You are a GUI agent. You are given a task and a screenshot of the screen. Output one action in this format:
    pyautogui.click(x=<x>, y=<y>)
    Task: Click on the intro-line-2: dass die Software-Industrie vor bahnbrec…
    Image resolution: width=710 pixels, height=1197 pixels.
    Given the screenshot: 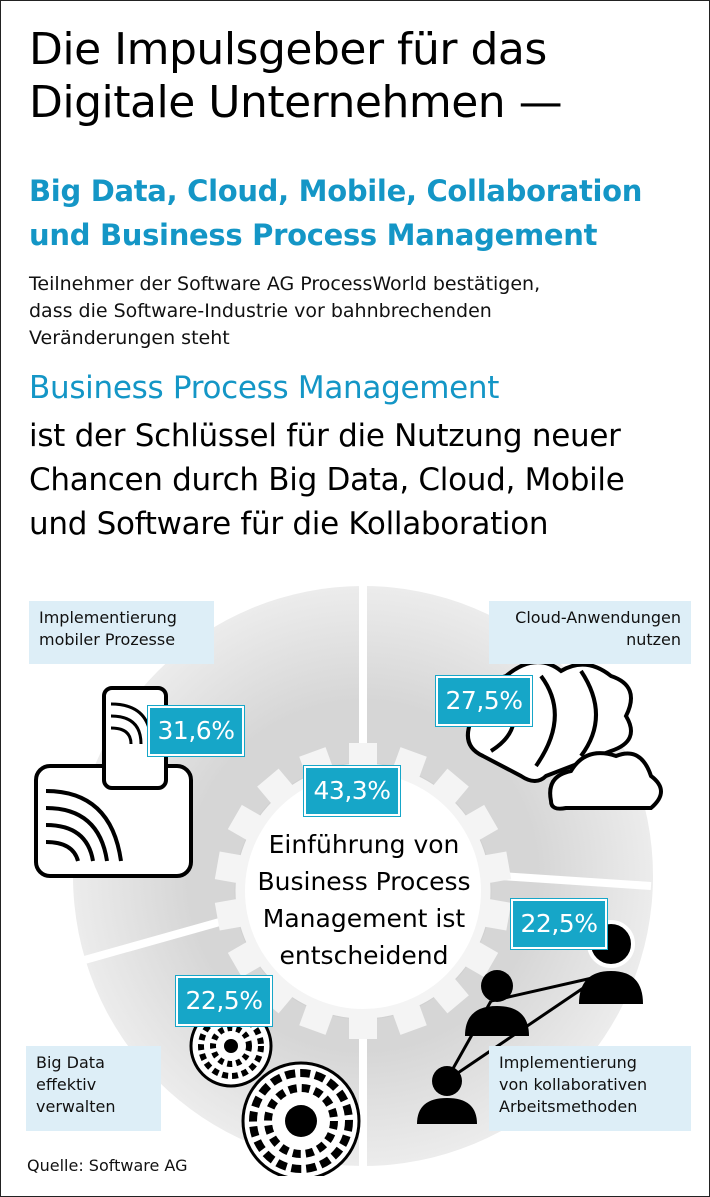 What is the action you would take?
    pyautogui.click(x=260, y=311)
    